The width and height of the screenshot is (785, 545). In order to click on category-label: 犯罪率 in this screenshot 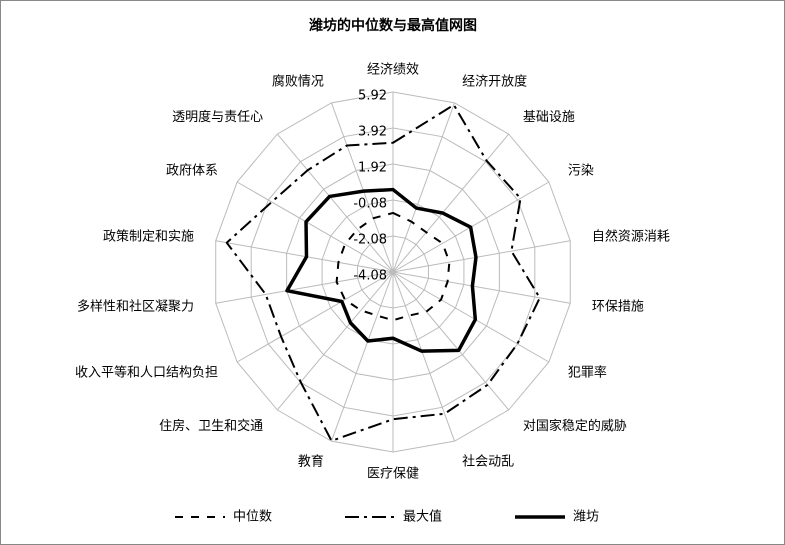, I will do `click(587, 373)`.